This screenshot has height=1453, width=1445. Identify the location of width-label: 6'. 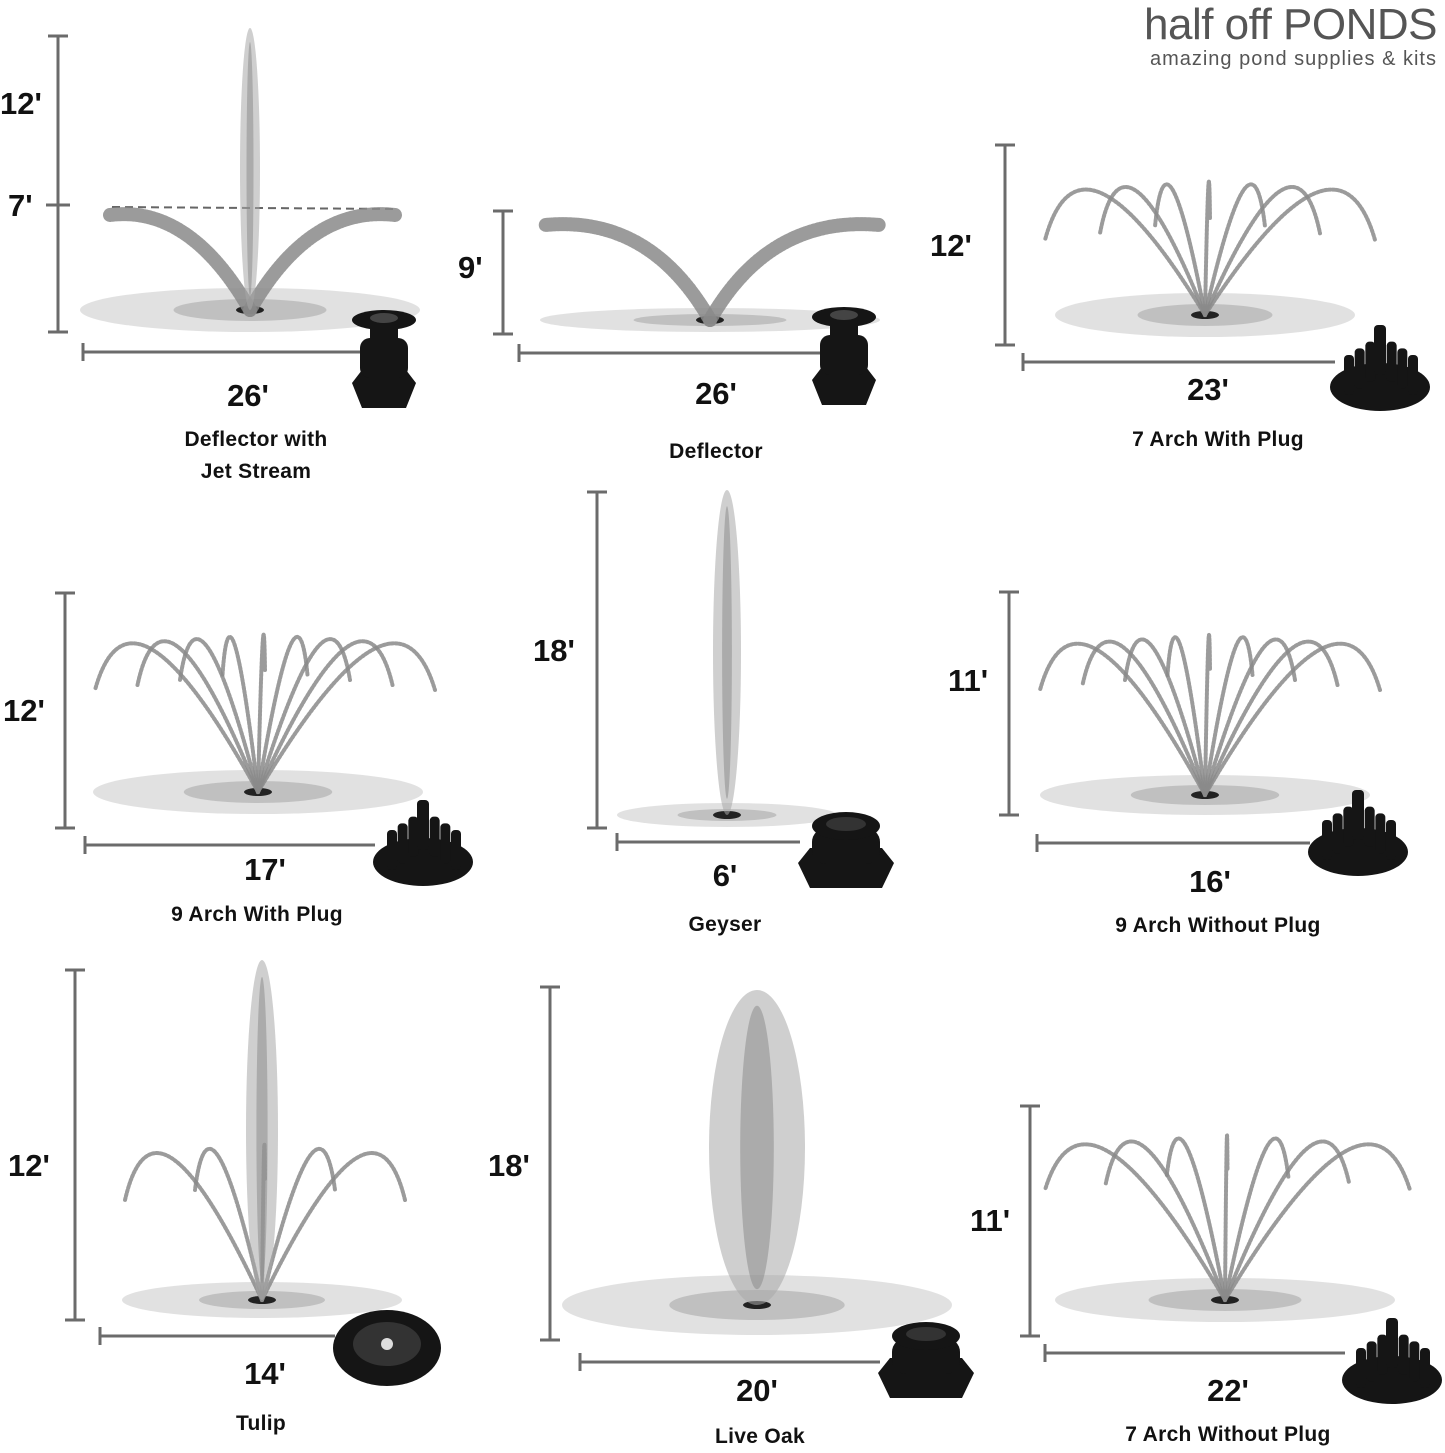
(725, 875).